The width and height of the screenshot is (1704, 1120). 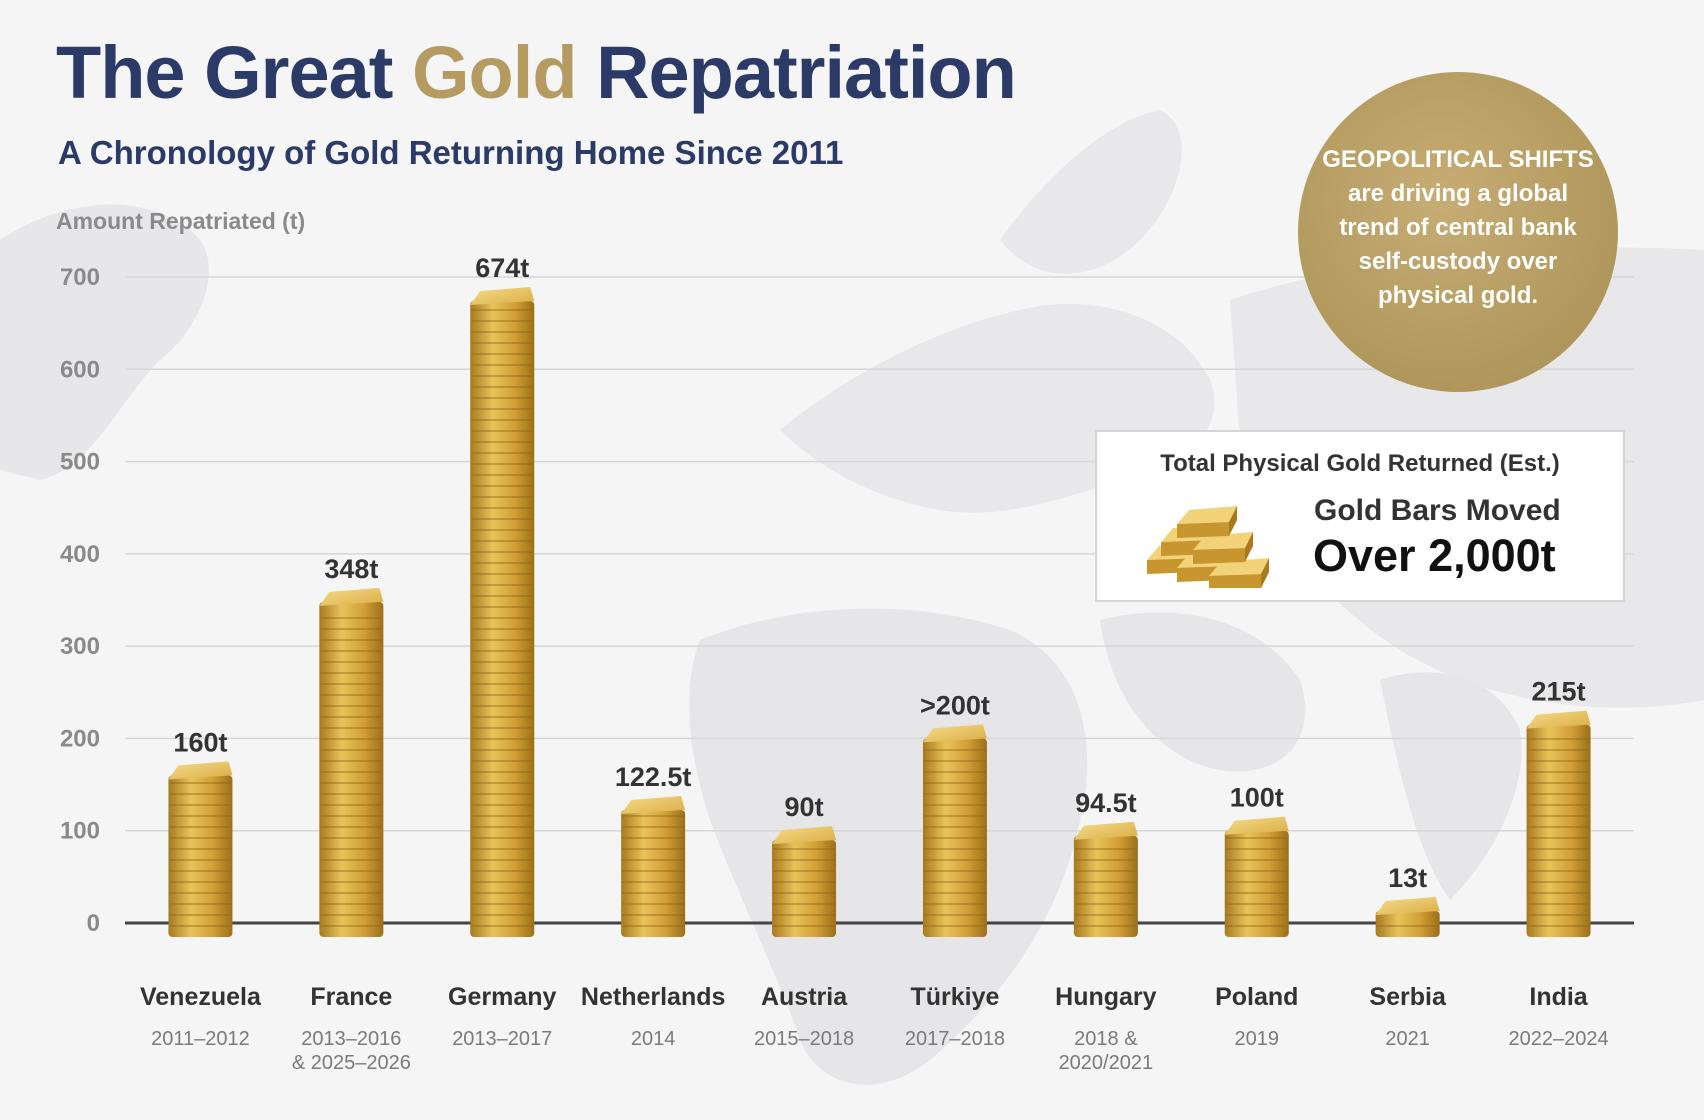 What do you see at coordinates (80, 369) in the screenshot?
I see `y-tick-label: 600` at bounding box center [80, 369].